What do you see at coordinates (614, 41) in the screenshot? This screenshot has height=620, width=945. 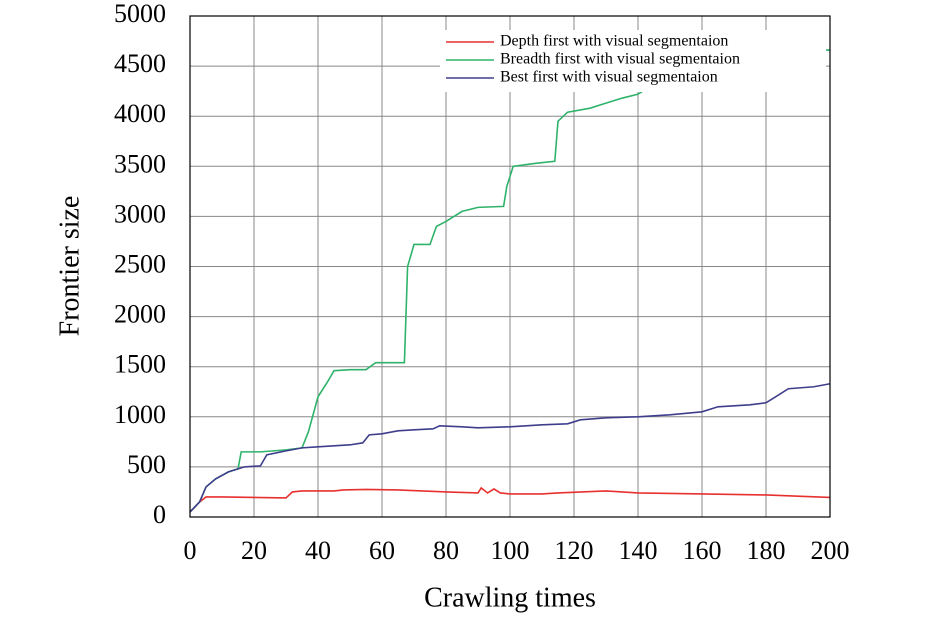 I see `legend-label: Depth first with visual segmentaion` at bounding box center [614, 41].